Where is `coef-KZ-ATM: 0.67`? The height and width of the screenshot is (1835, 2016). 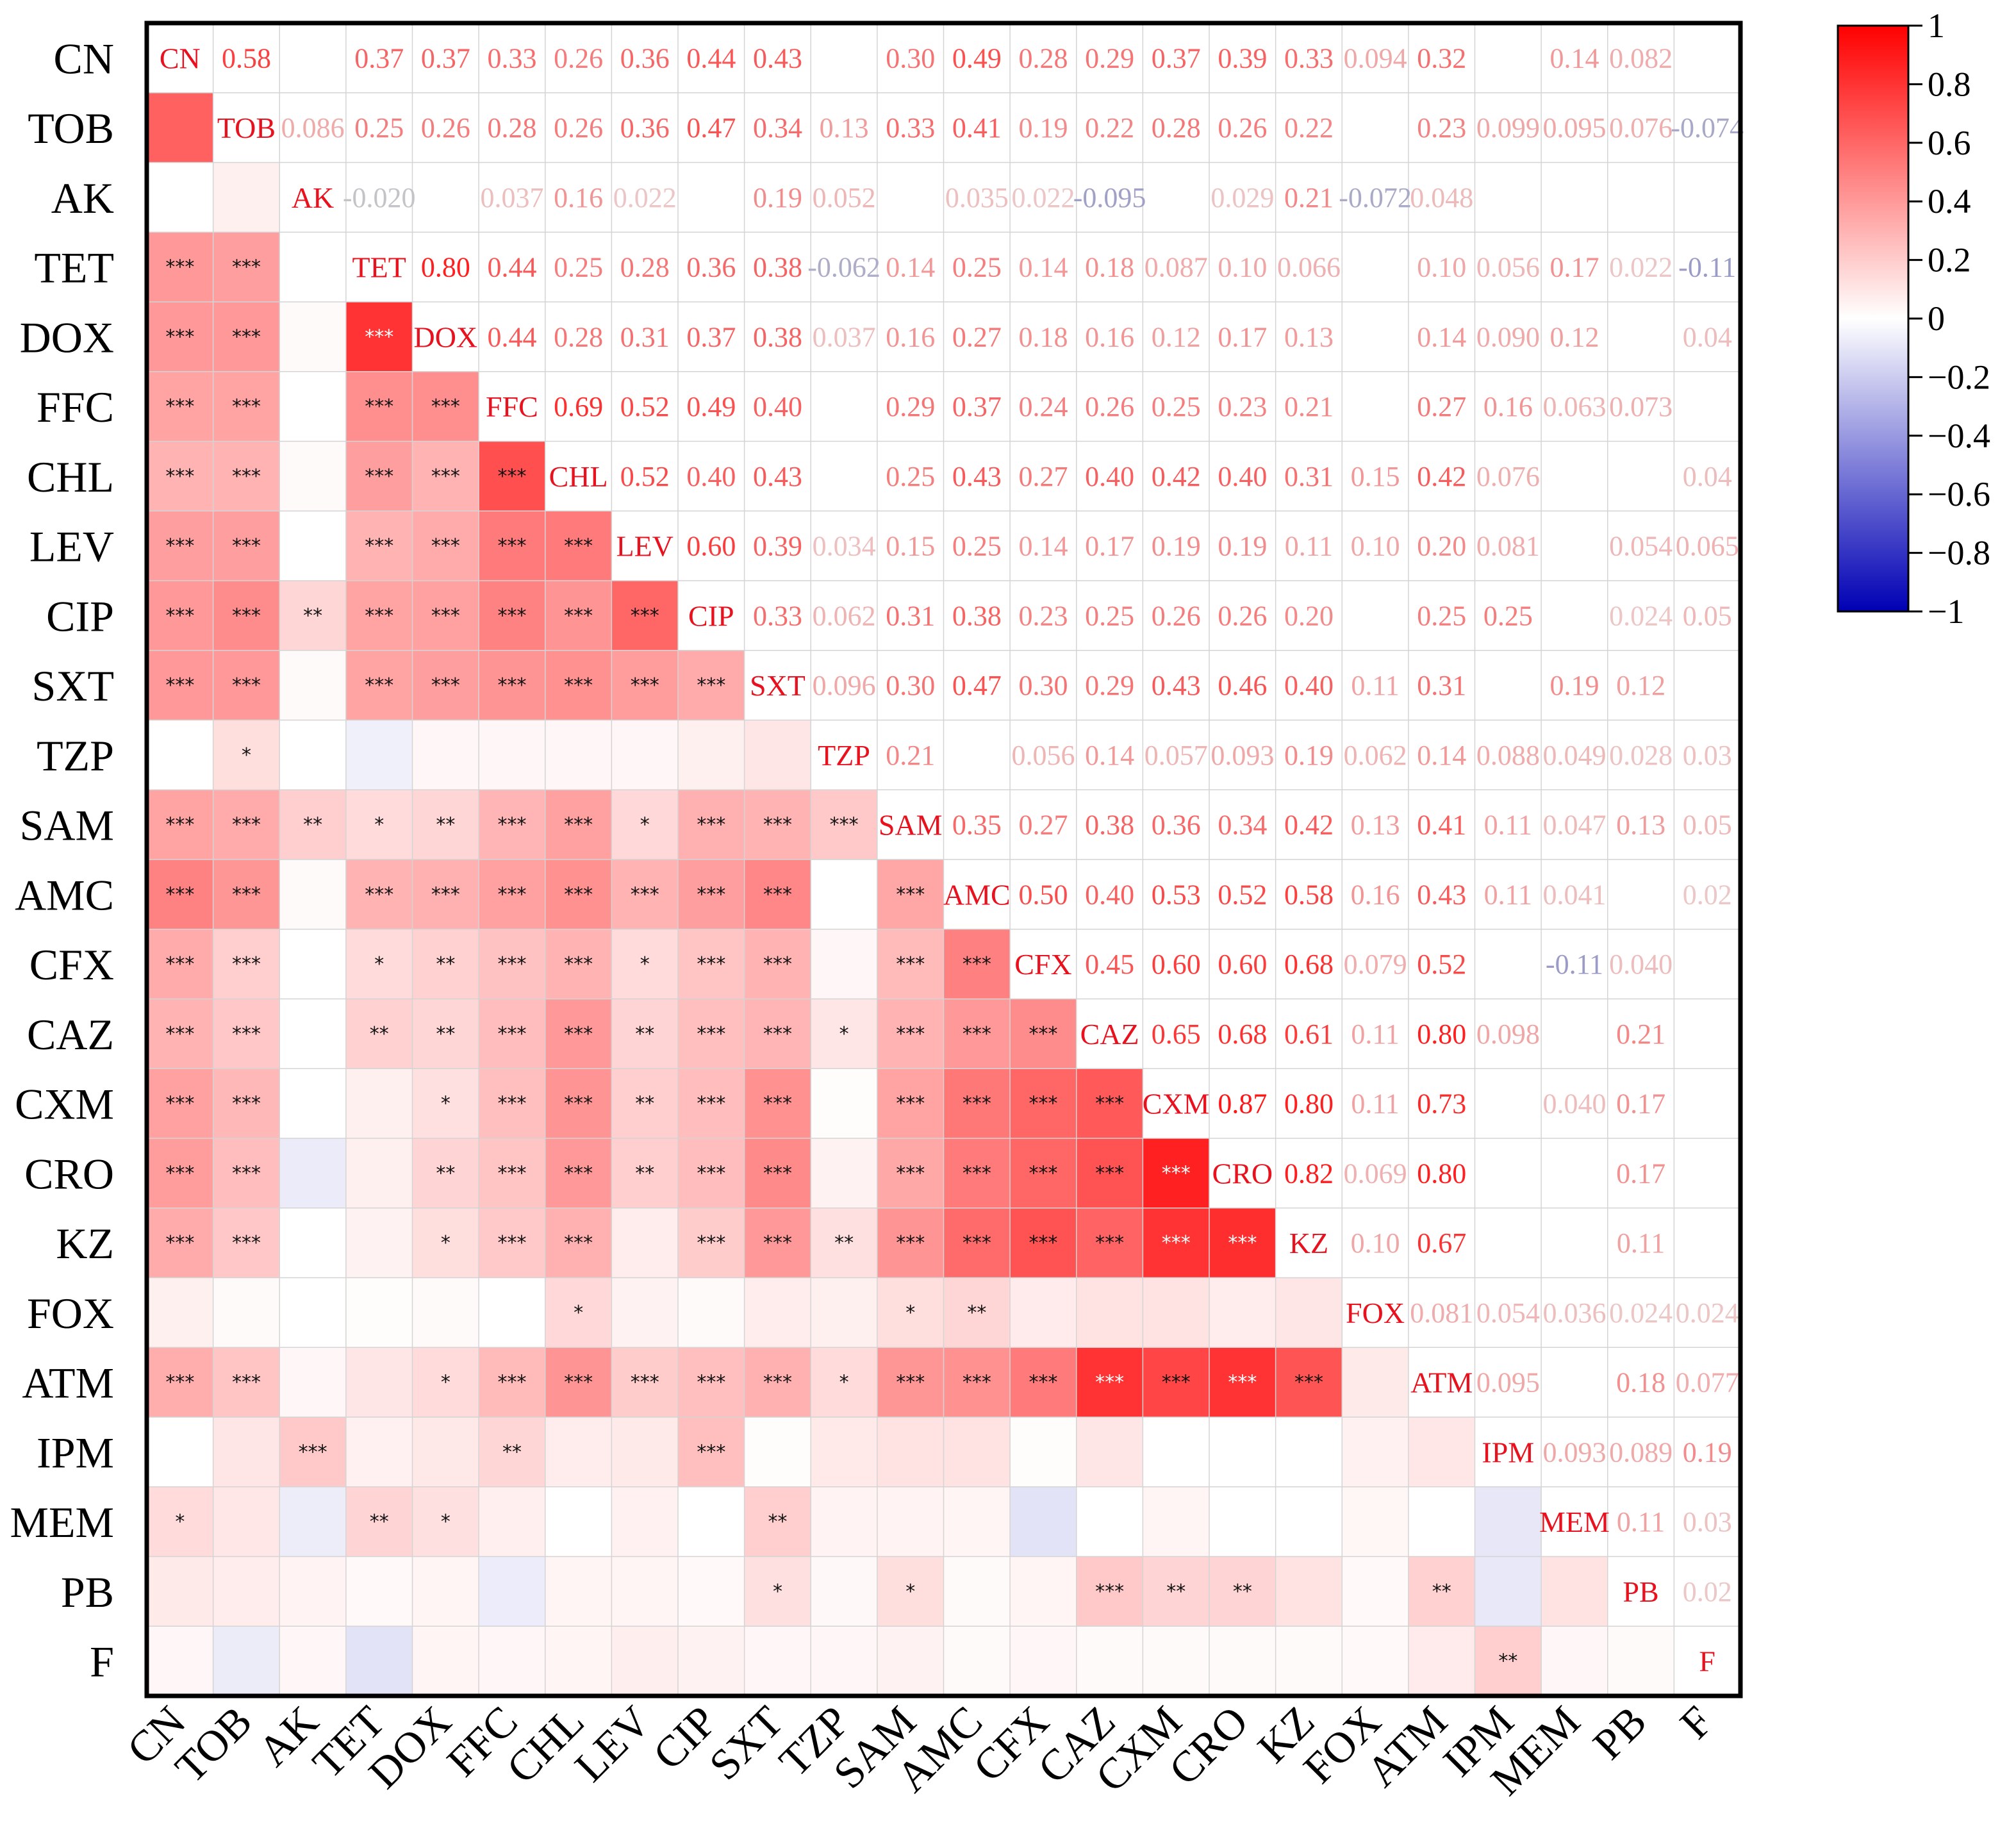 coef-KZ-ATM: 0.67 is located at coordinates (1441, 1243).